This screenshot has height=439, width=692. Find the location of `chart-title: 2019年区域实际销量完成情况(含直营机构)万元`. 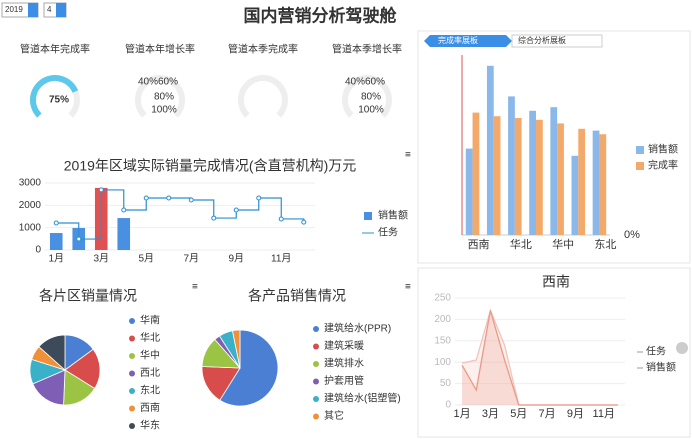

chart-title: 2019年区域实际销量完成情况(含直营机构)万元 is located at coordinates (210, 166).